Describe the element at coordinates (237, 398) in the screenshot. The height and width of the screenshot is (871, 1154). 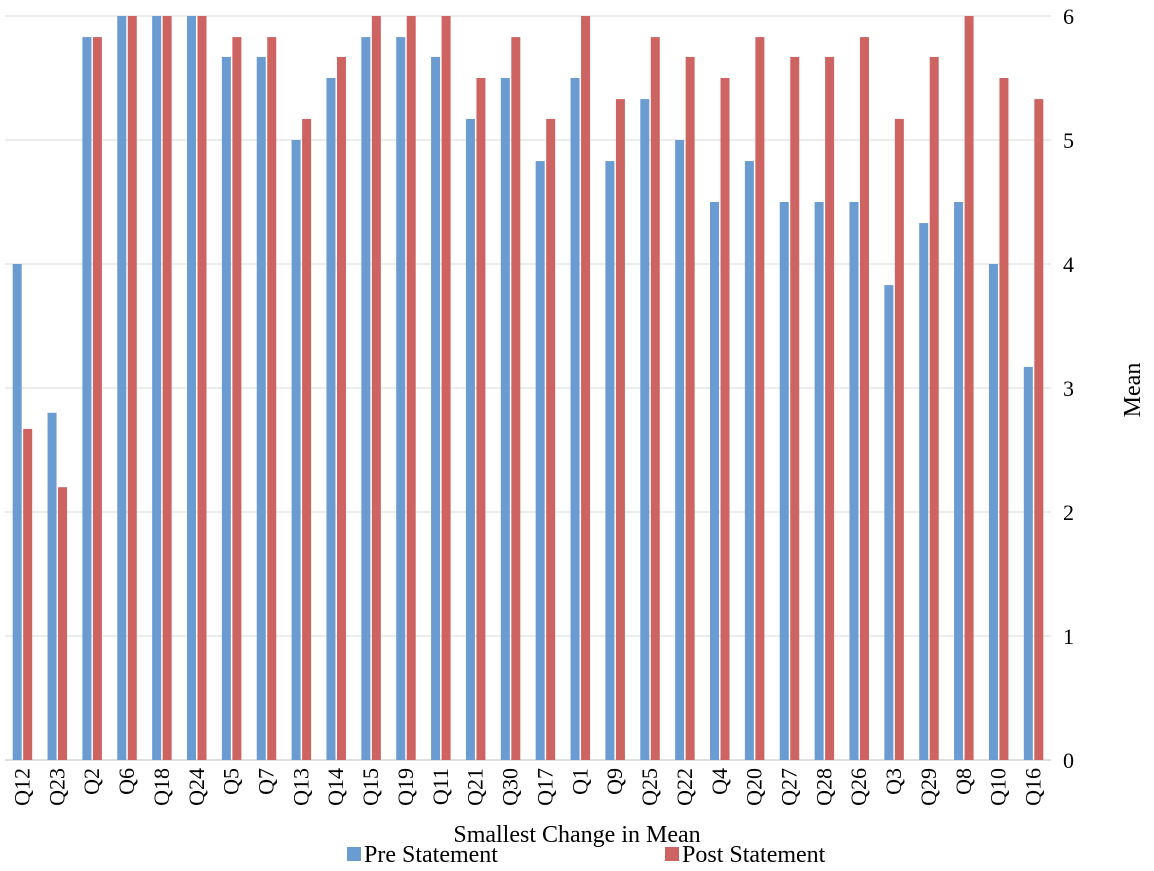
I see `bar-post-q5` at that location.